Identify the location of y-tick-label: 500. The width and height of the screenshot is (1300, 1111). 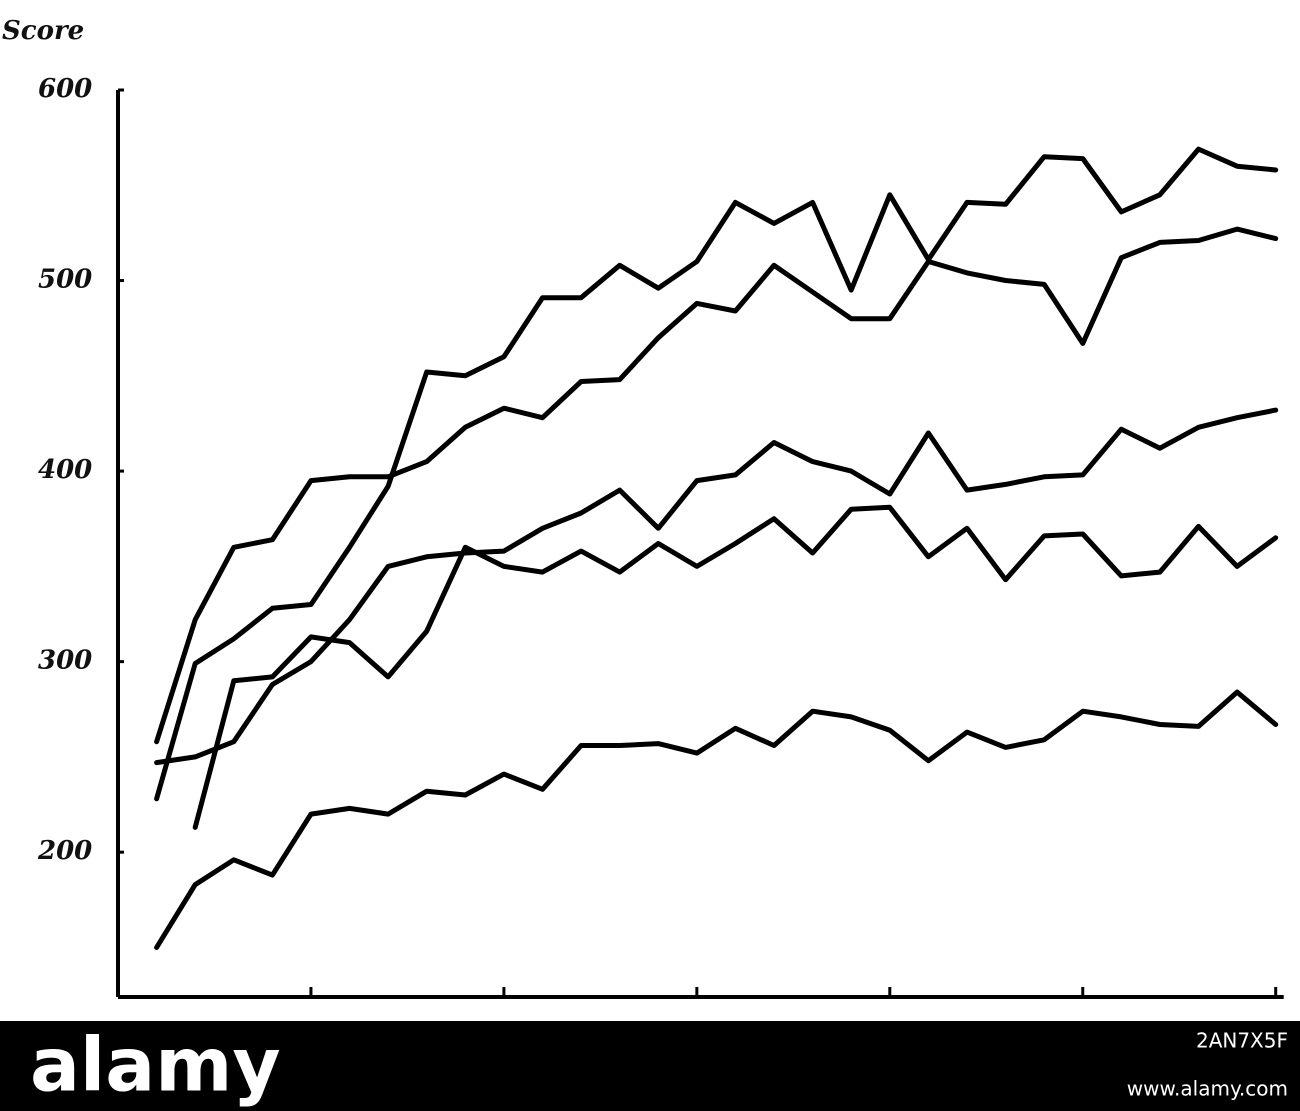
(65, 280).